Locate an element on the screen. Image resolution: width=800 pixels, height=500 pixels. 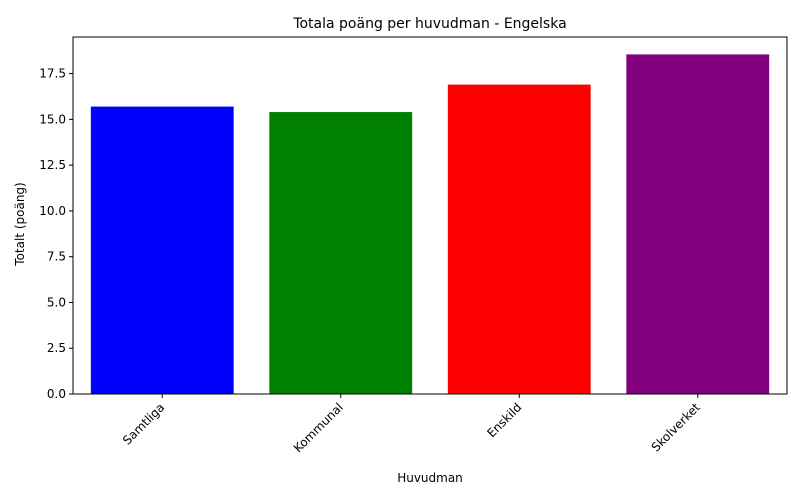
y-tick-label: 5.0 is located at coordinates (56, 302).